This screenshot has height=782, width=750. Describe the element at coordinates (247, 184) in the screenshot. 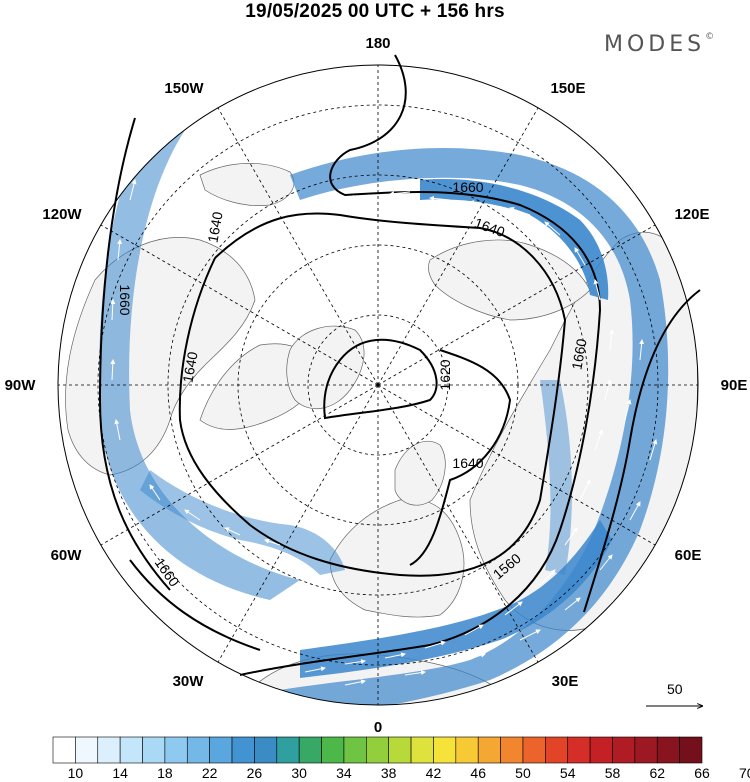

I see `land-alaska` at that location.